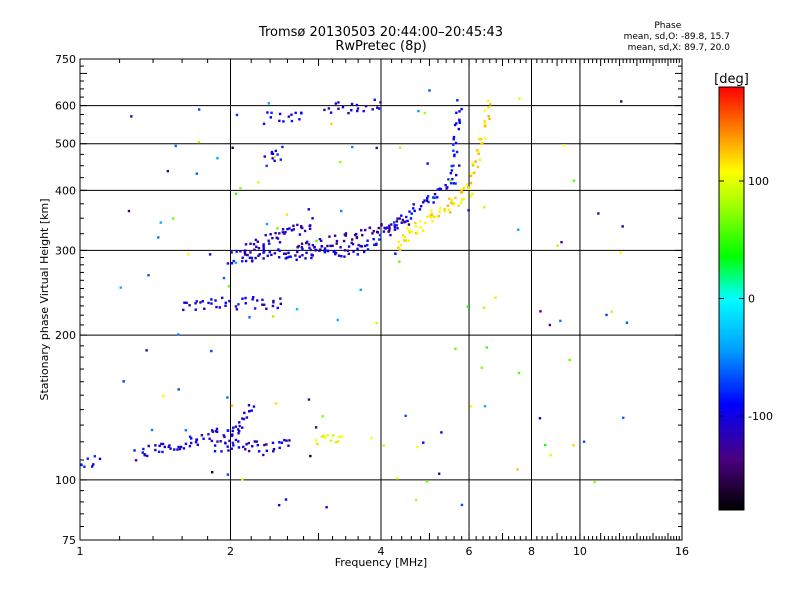 The height and width of the screenshot is (600, 800). I want to click on x-tick-label: 8, so click(531, 551).